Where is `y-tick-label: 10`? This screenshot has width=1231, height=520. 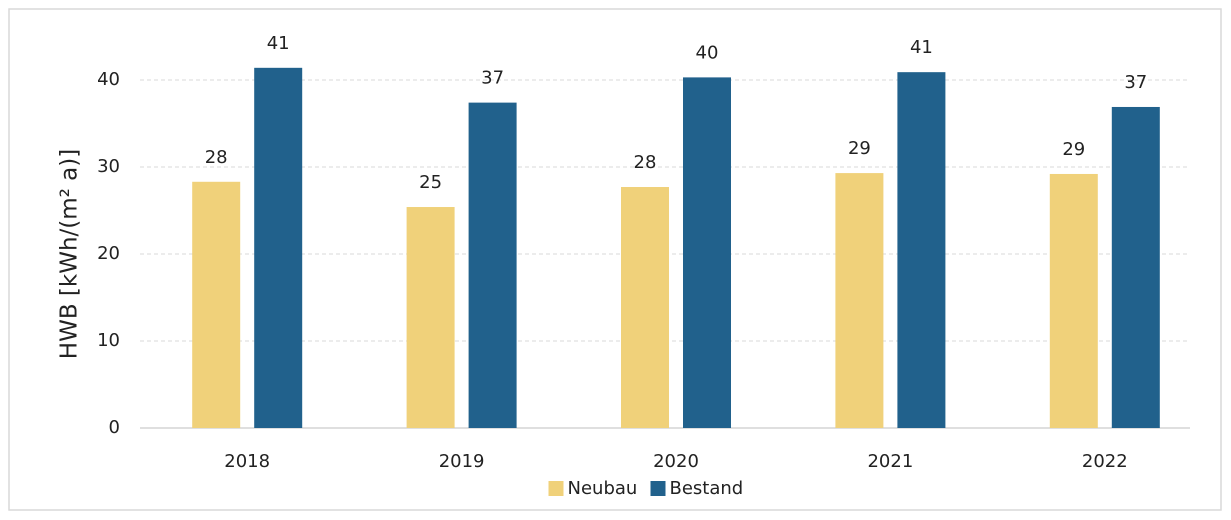
y-tick-label: 10 is located at coordinates (108, 340).